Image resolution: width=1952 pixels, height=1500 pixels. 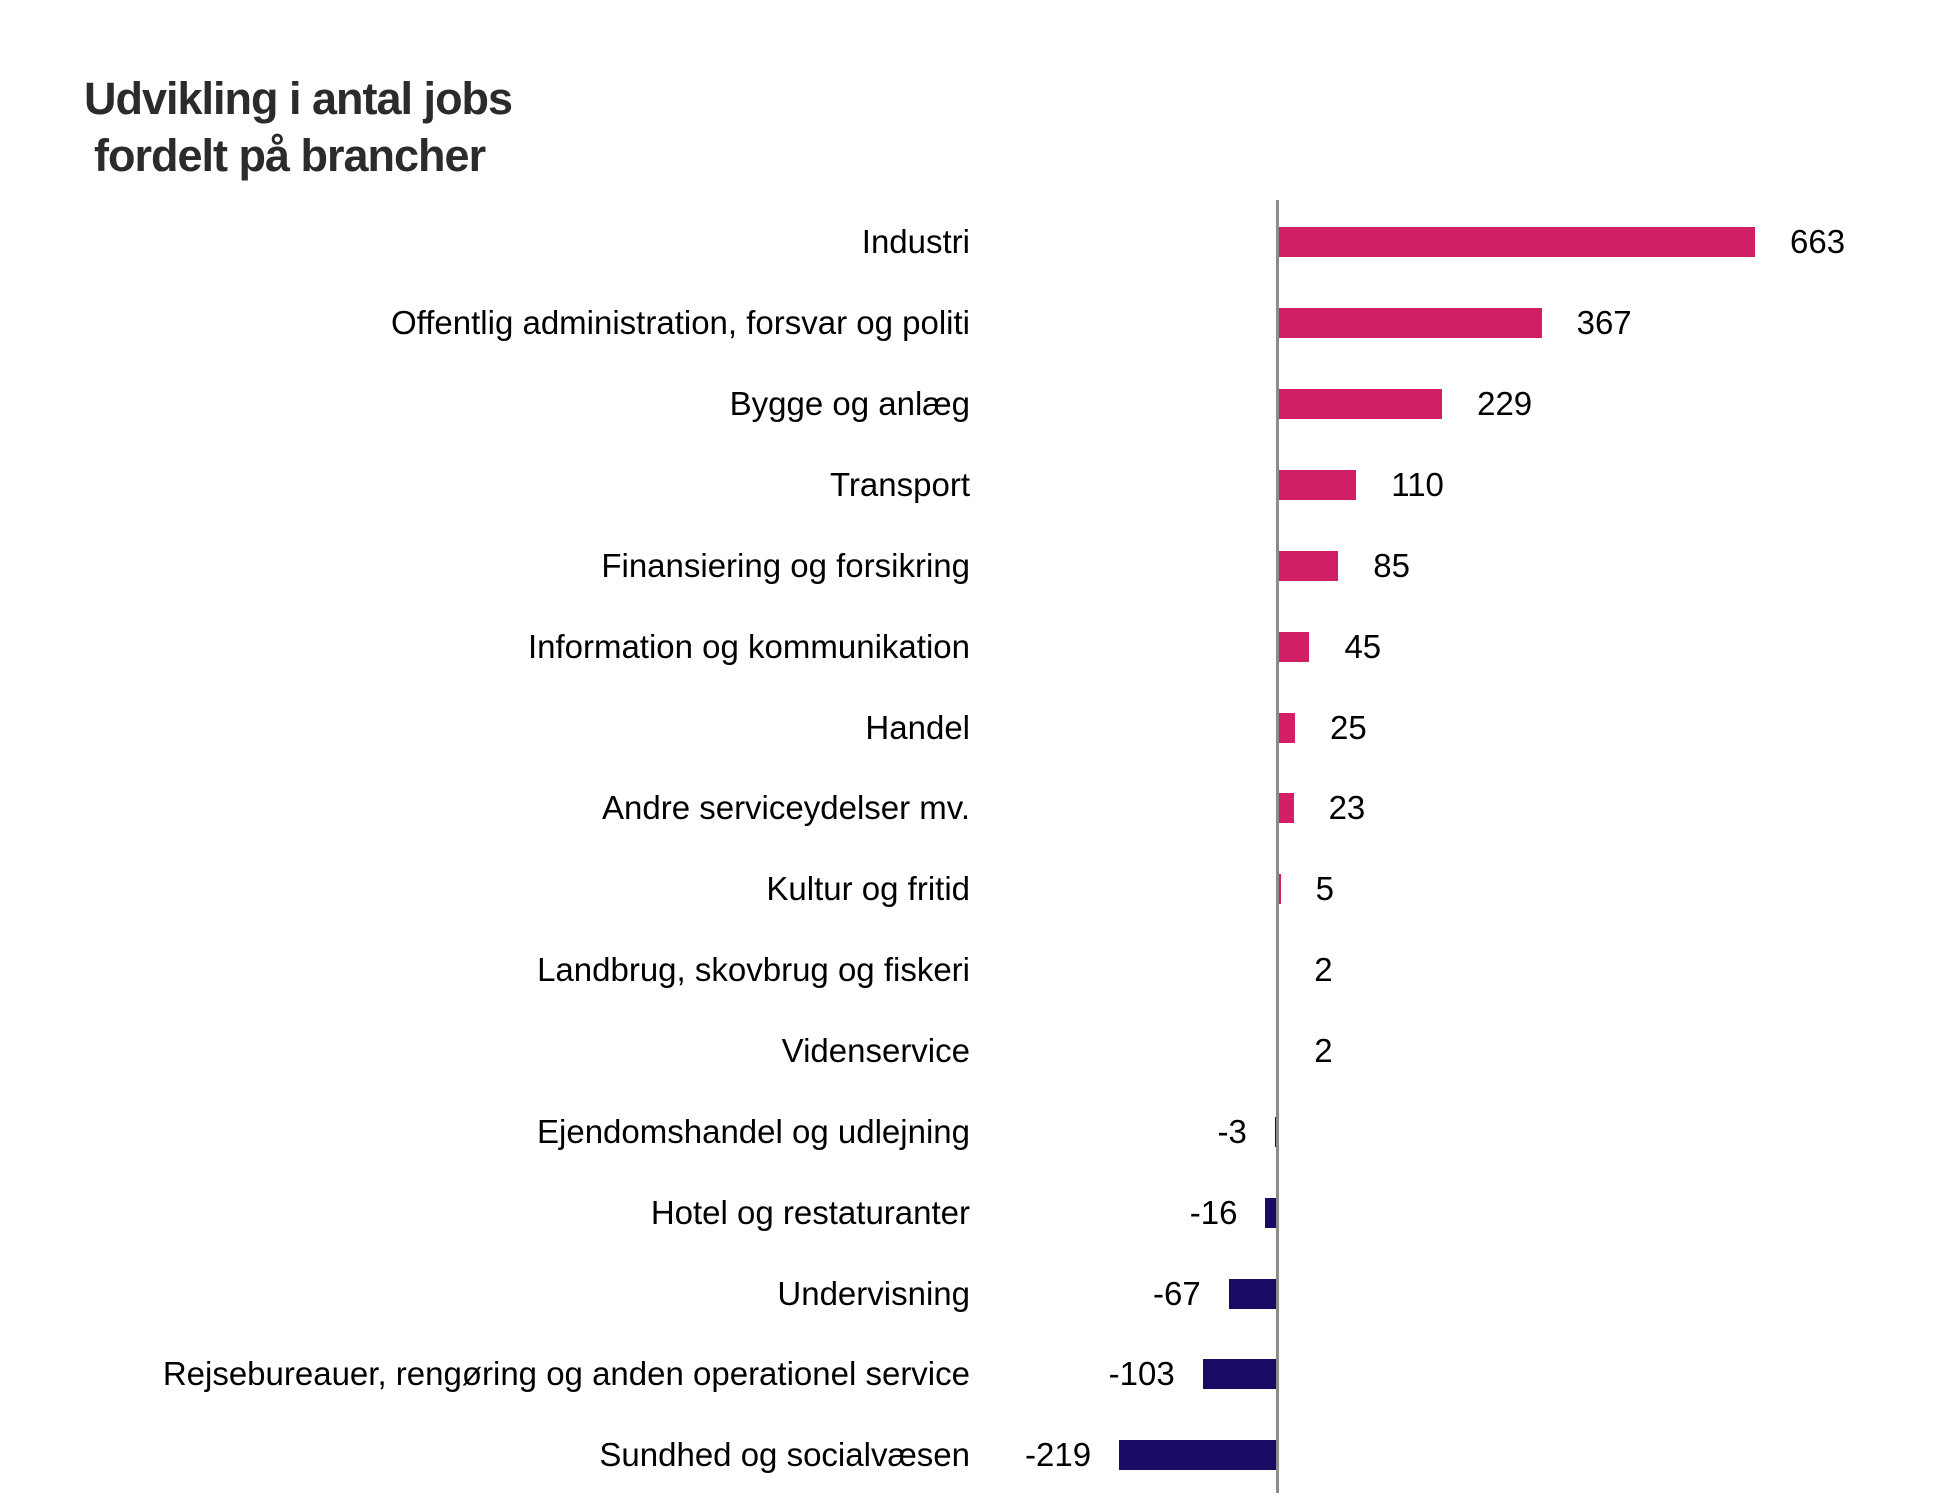 What do you see at coordinates (1324, 889) in the screenshot?
I see `value-label: 5` at bounding box center [1324, 889].